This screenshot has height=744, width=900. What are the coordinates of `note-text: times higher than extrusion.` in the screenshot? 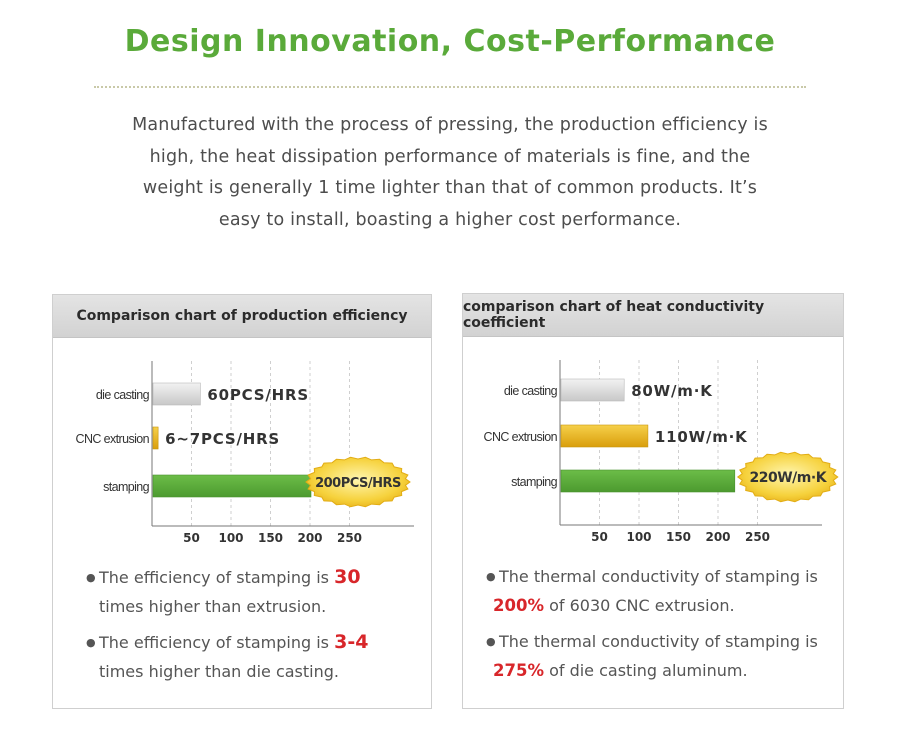 It's located at (213, 606).